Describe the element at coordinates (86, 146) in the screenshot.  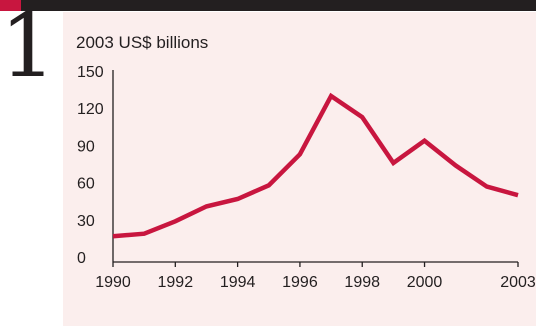
I see `y-tick-label: 90` at that location.